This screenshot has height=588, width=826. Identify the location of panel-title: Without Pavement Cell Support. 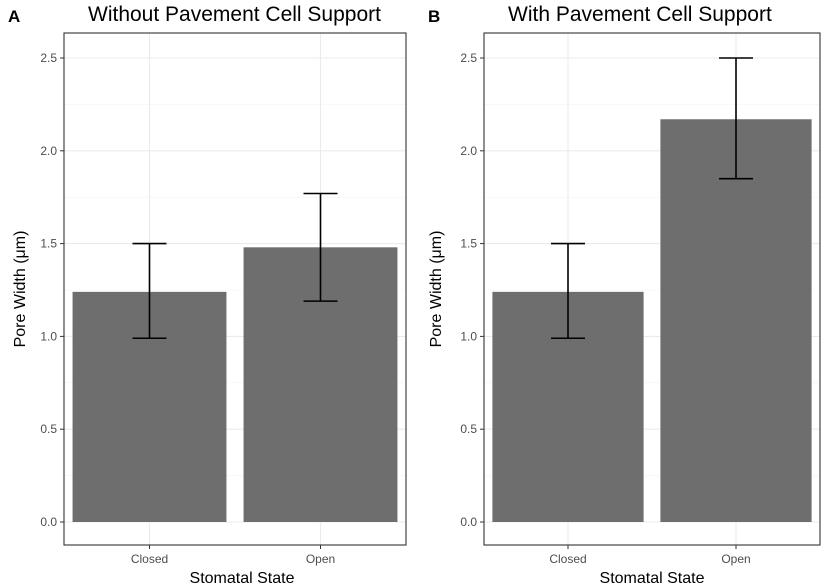
(234, 14).